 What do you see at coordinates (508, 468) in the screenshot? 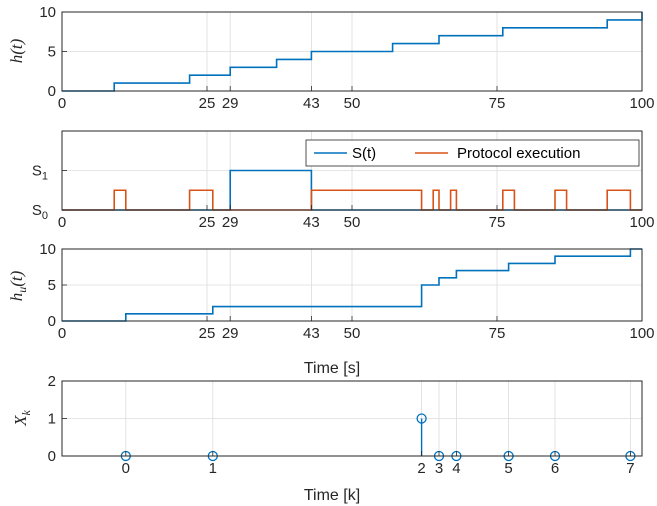
I see `x-tick-label: 5` at bounding box center [508, 468].